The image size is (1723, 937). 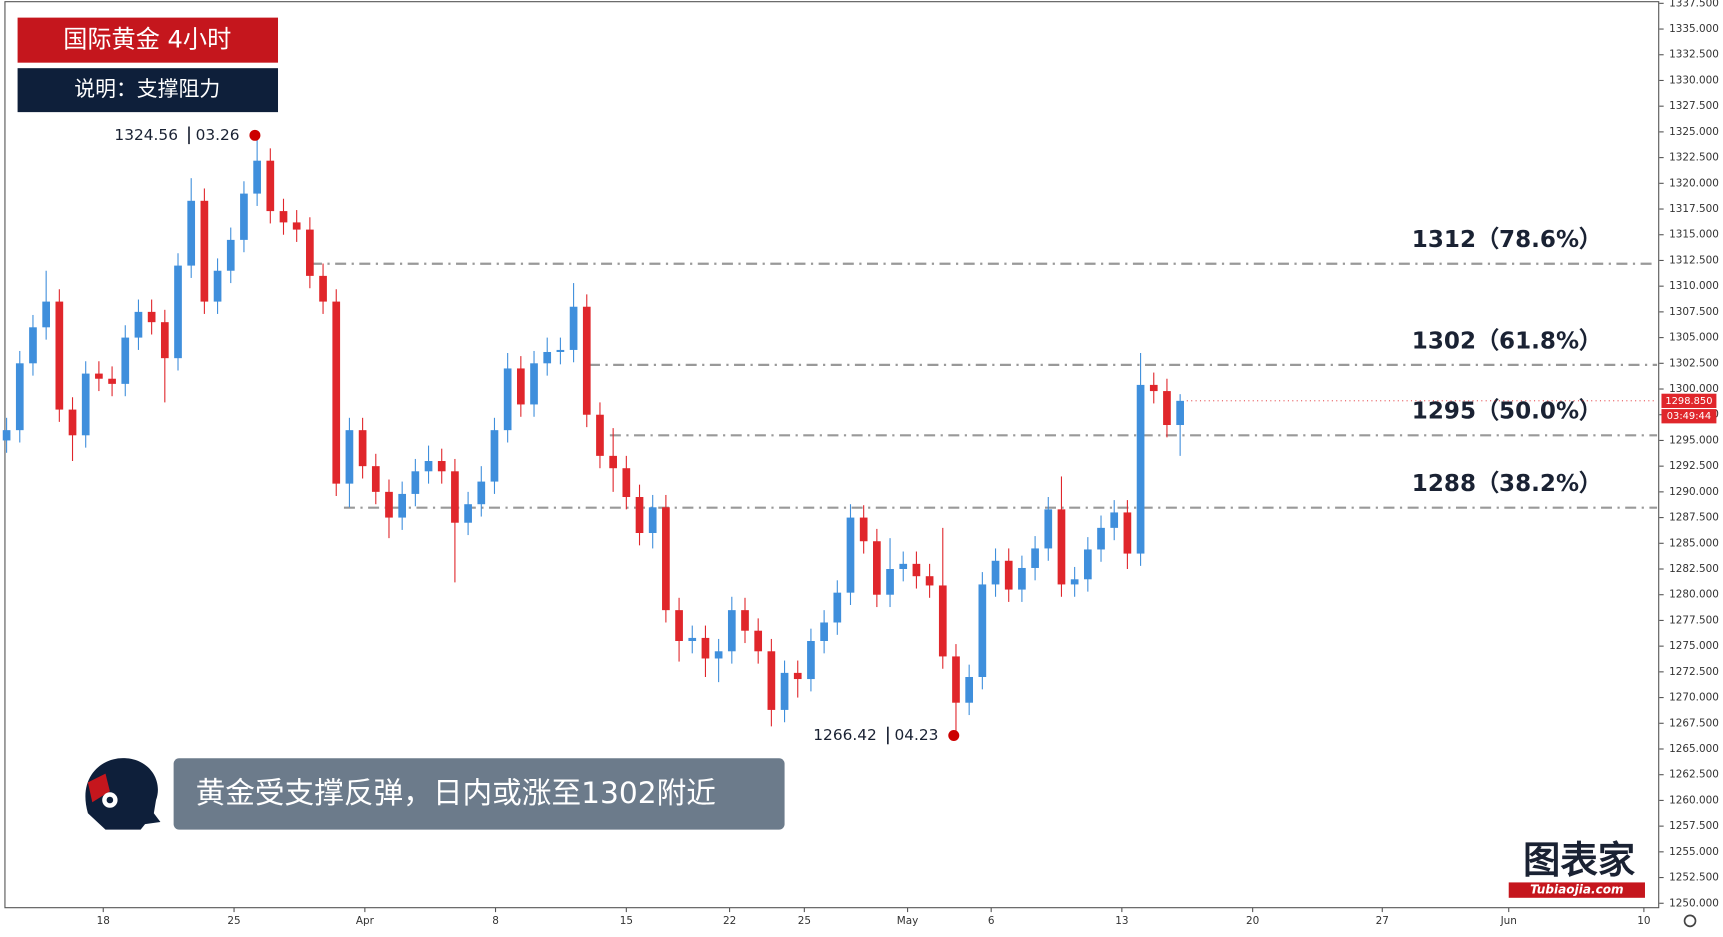 What do you see at coordinates (148, 40) in the screenshot?
I see `title-box` at bounding box center [148, 40].